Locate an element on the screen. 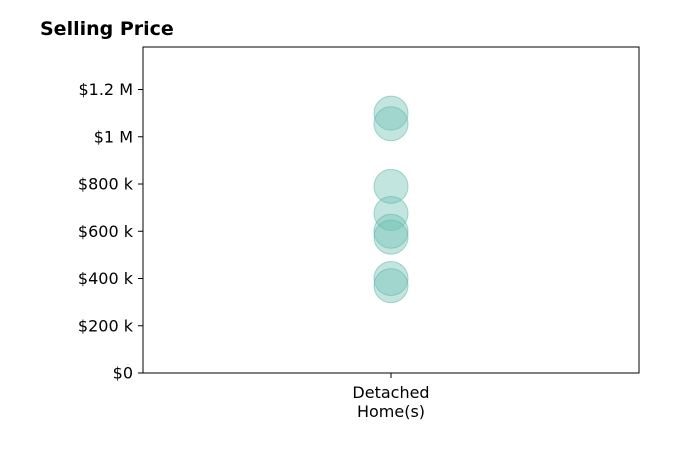 The image size is (679, 462). data-points is located at coordinates (391, 199).